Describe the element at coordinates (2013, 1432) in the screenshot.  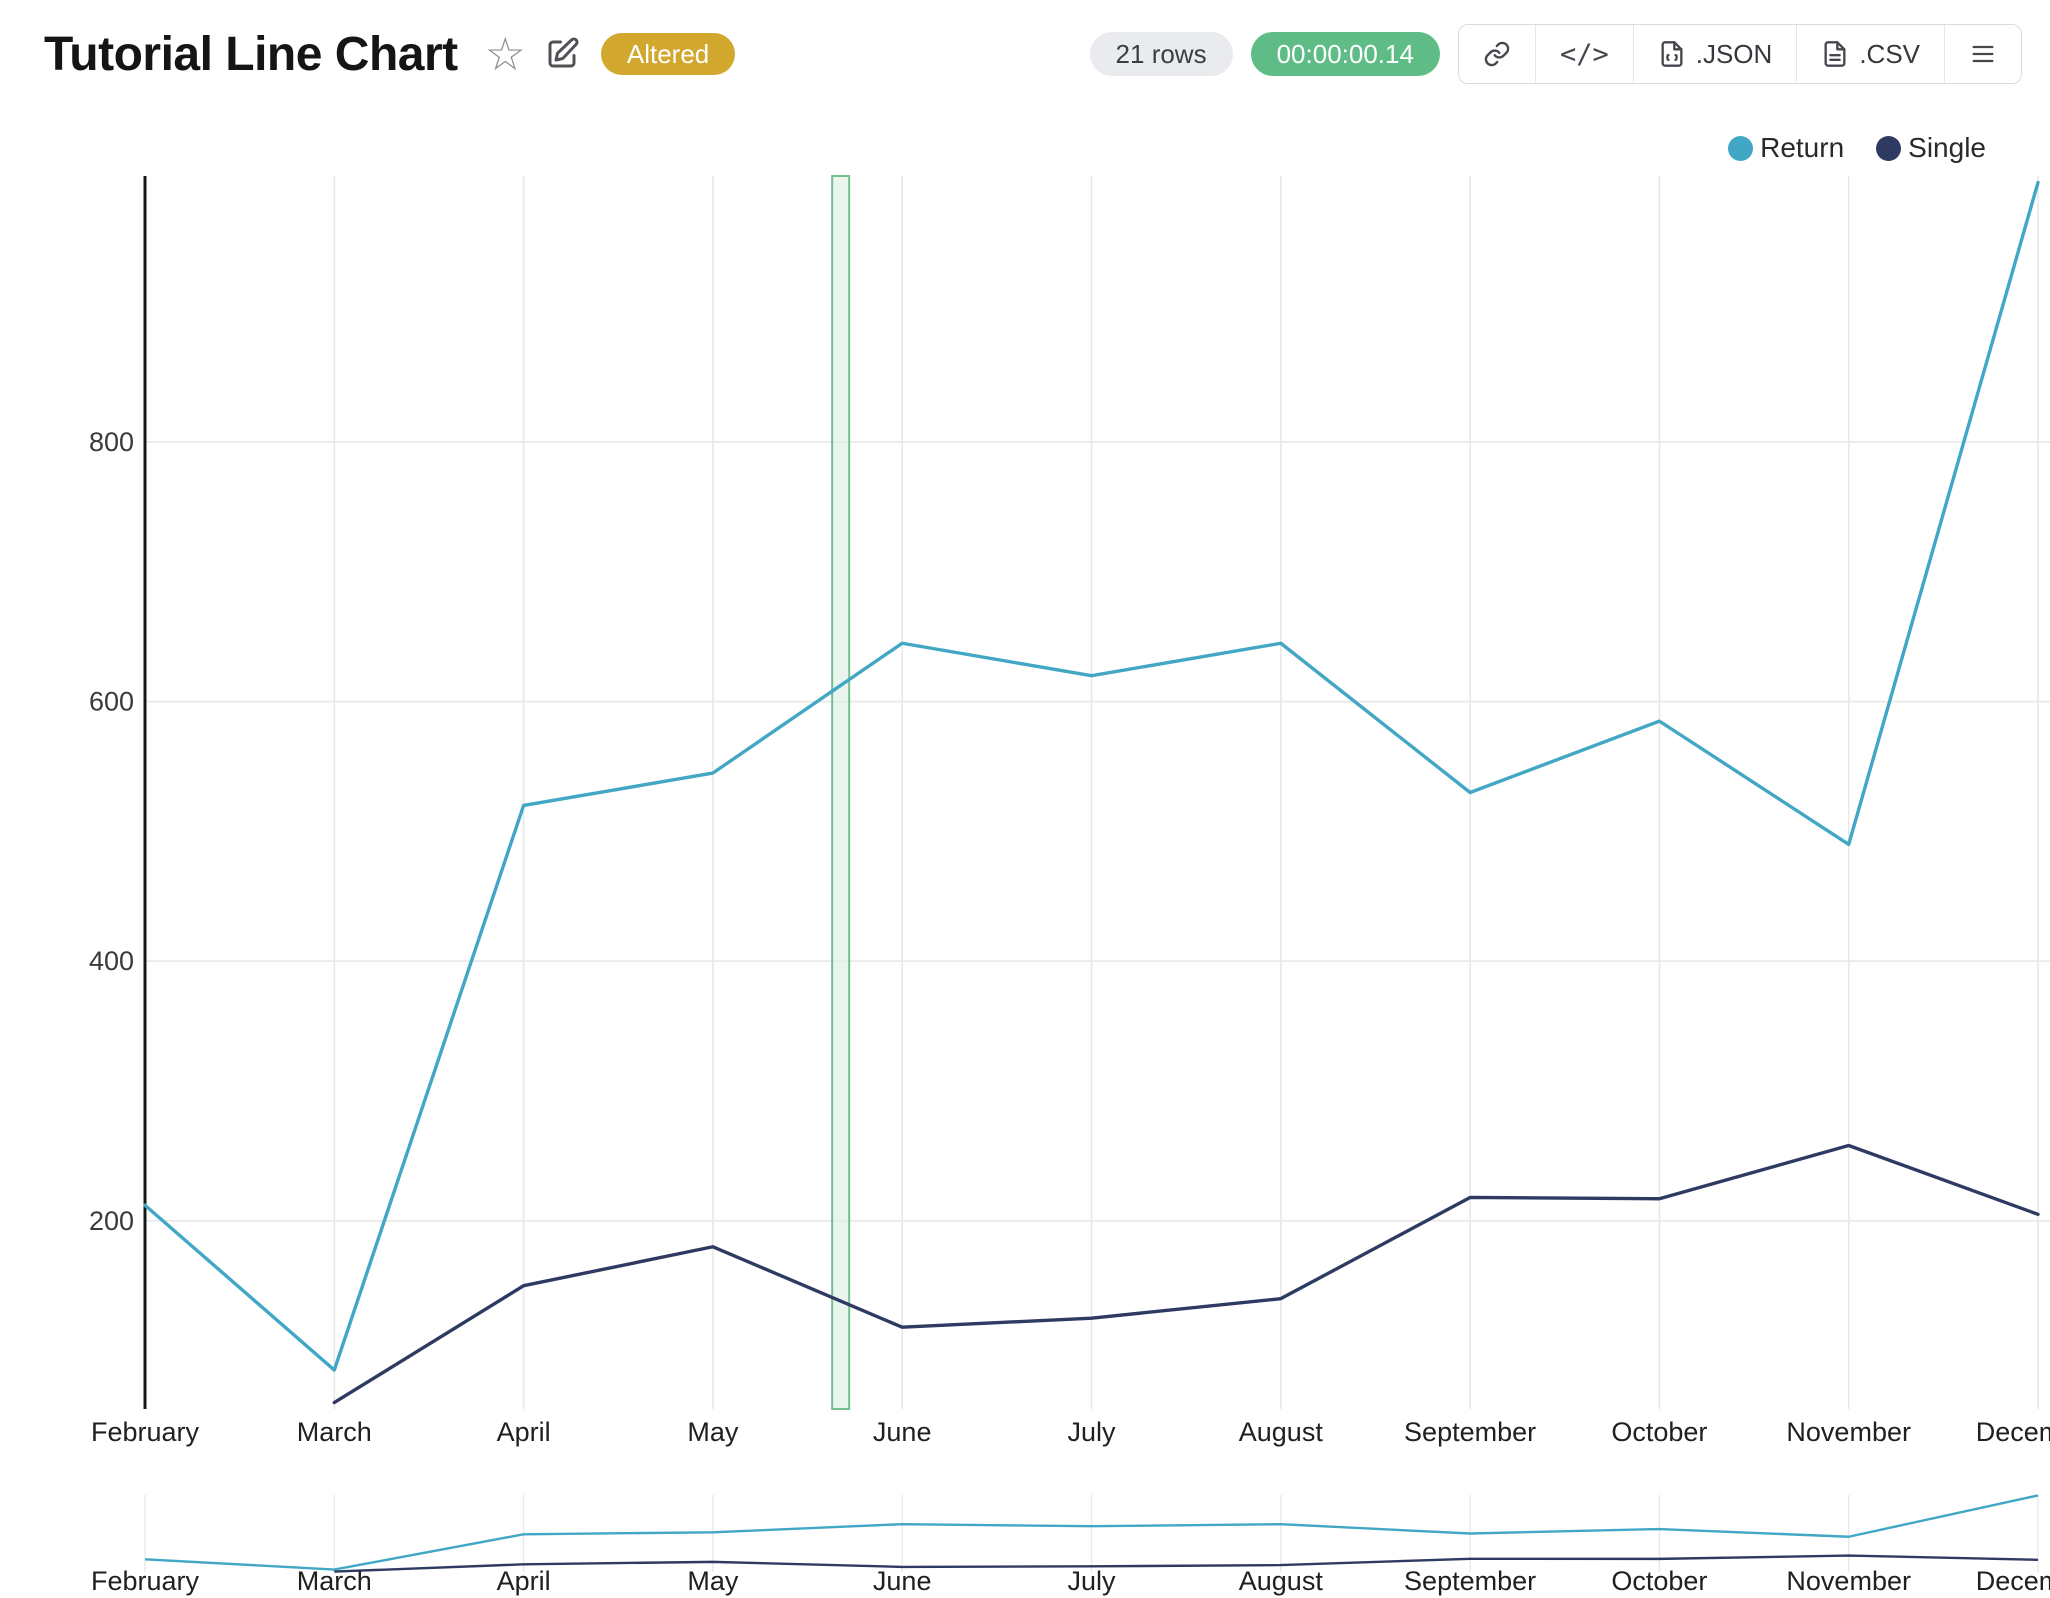
I see `x-axis-label: December` at that location.